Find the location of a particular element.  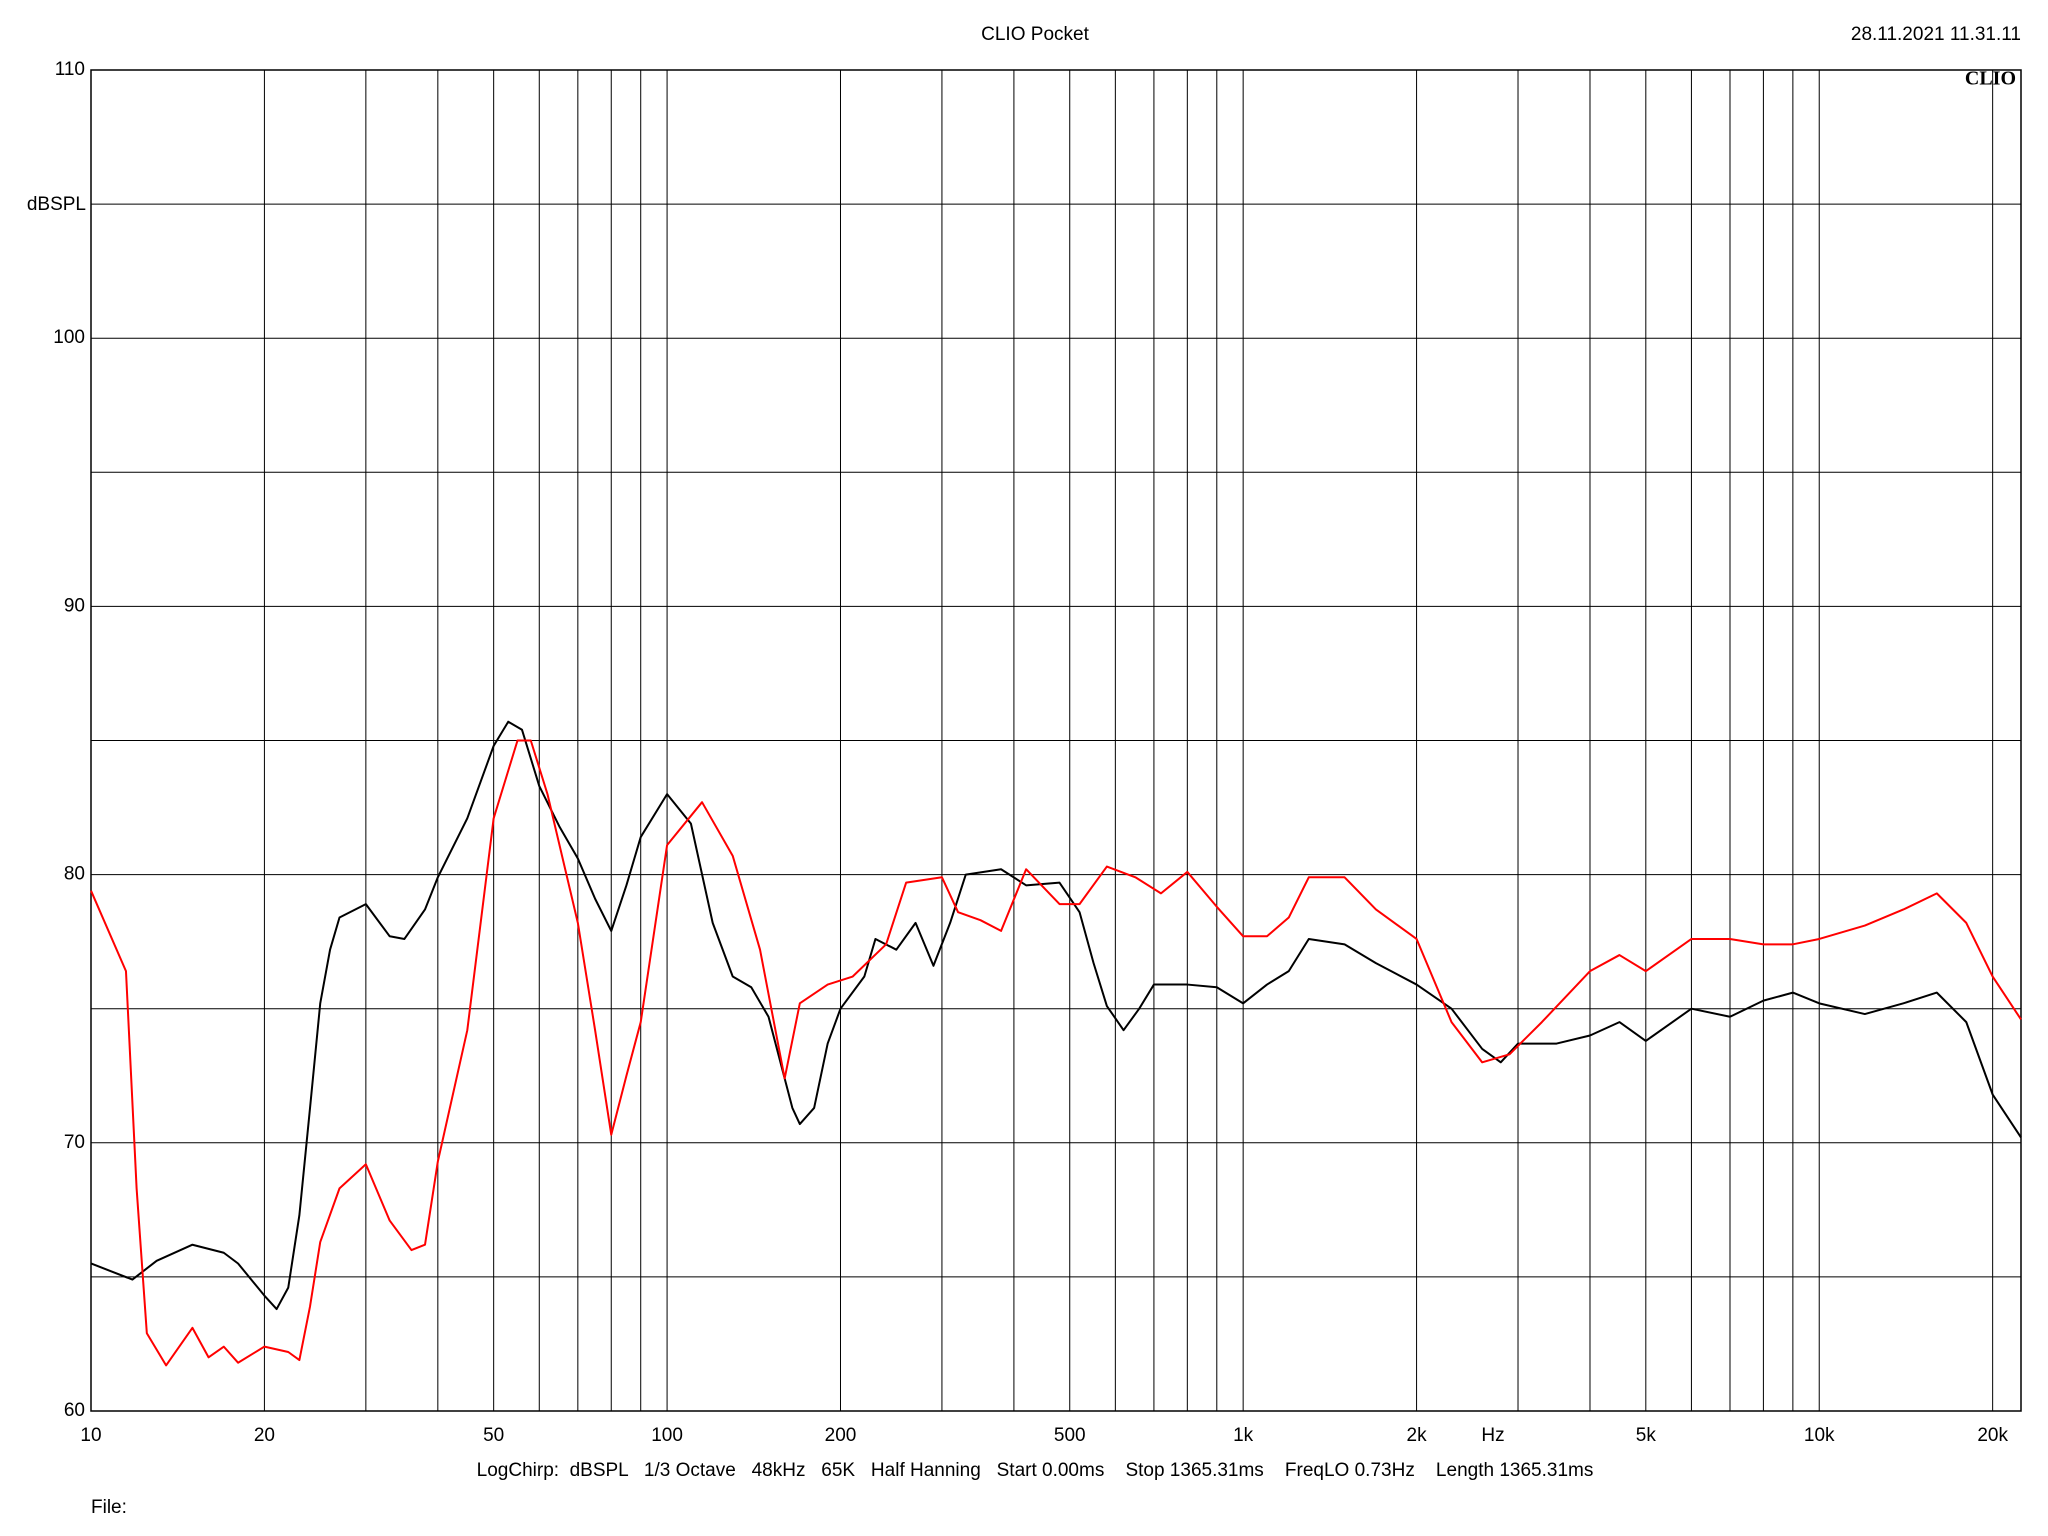

y-tick-label: 60 is located at coordinates (74, 1410).